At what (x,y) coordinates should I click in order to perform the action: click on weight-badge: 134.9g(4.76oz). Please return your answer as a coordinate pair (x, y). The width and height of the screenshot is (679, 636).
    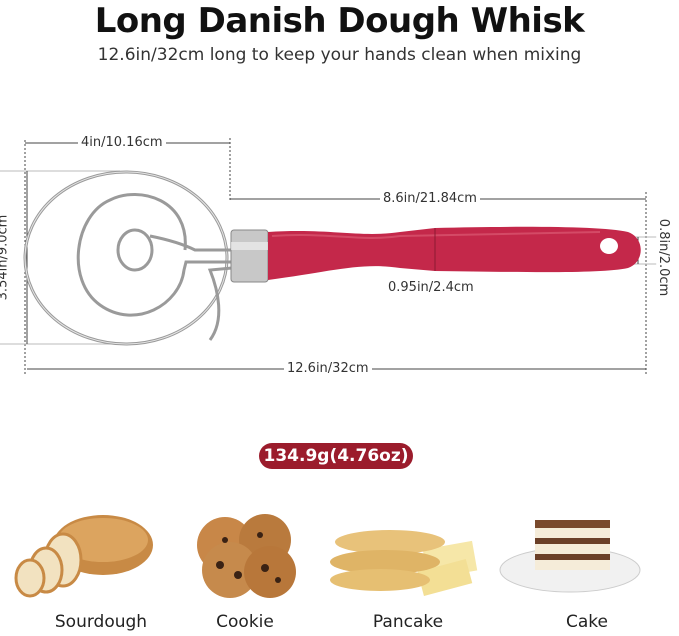
    Looking at the image, I should click on (336, 456).